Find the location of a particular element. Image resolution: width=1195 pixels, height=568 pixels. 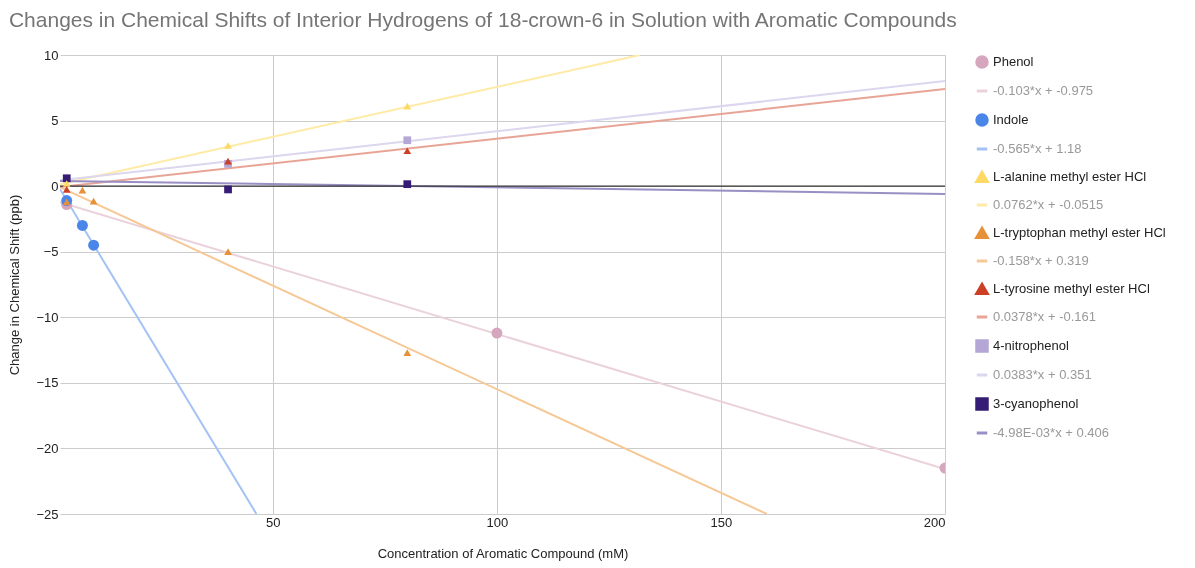

y-tick-label: −20 is located at coordinates (47, 448).